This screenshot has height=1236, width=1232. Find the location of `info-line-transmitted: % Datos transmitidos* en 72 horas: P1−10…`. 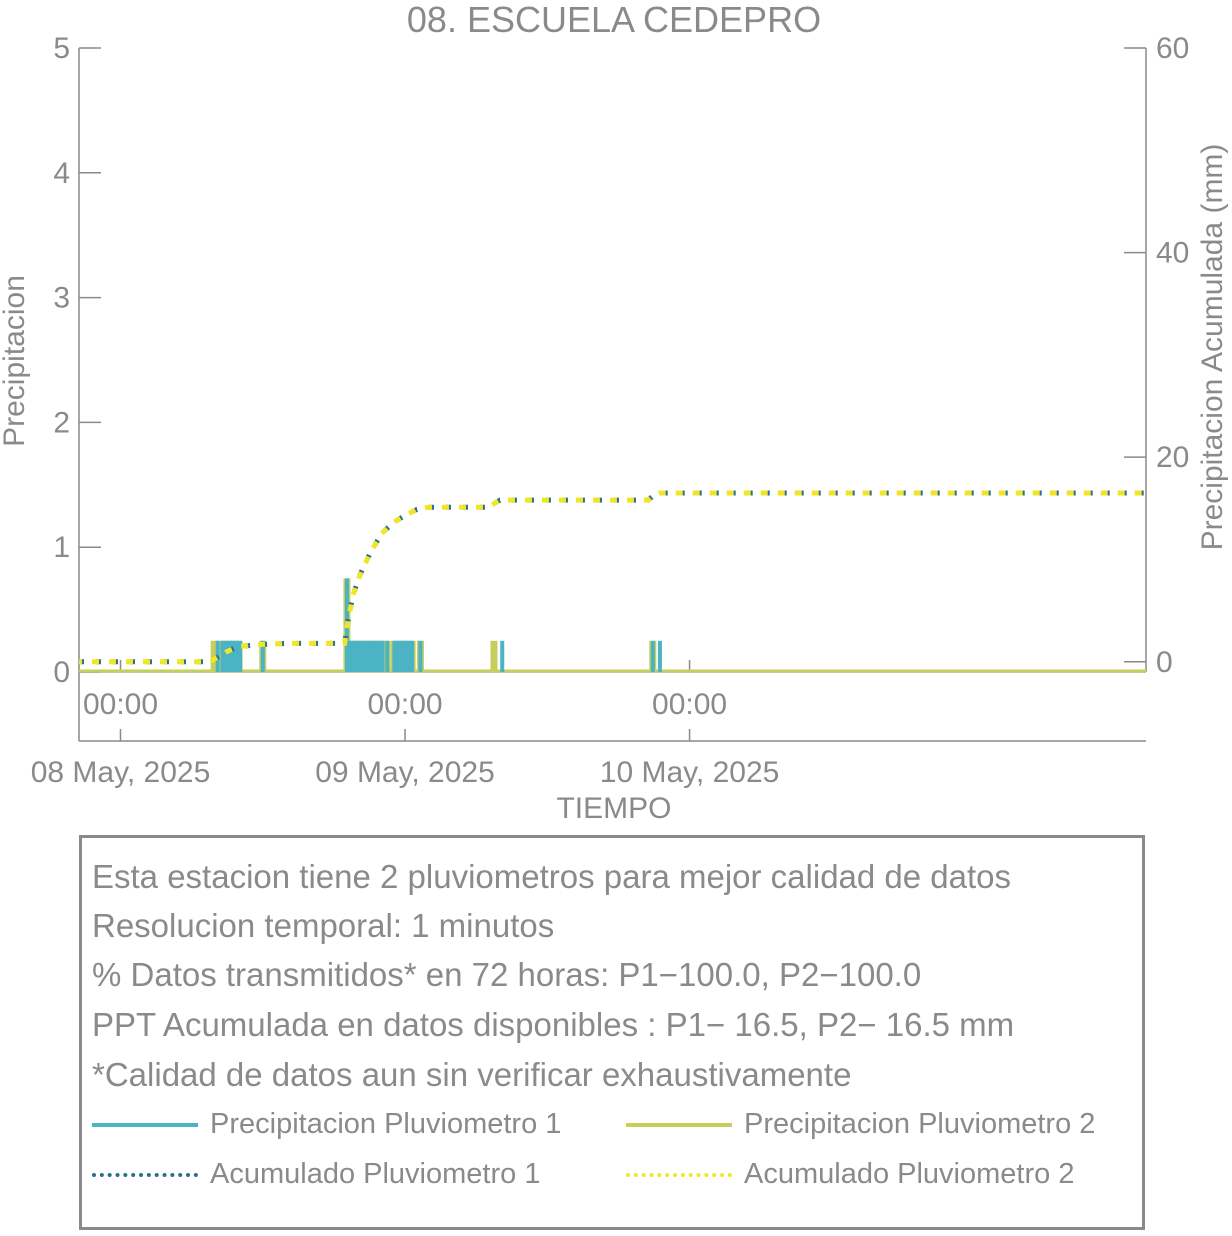

info-line-transmitted: % Datos transmitidos* en 72 horas: P1−10… is located at coordinates (507, 974).